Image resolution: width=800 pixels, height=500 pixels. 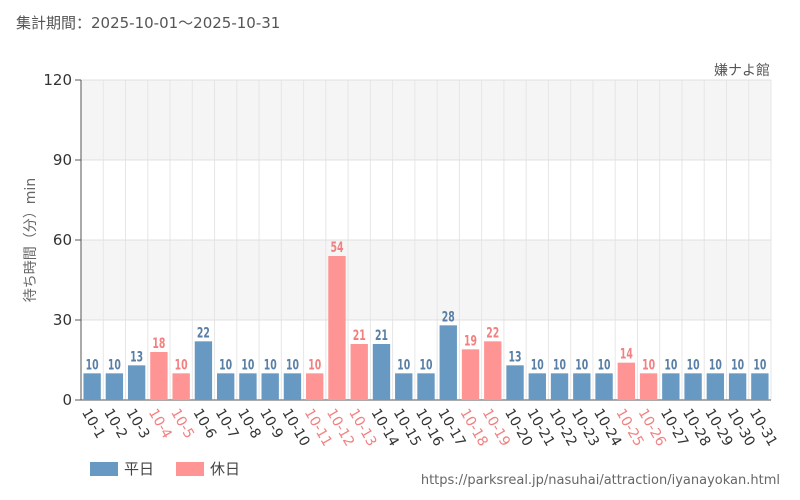 What do you see at coordinates (122, 468) in the screenshot?
I see `legend-item-weekday: 平日` at bounding box center [122, 468].